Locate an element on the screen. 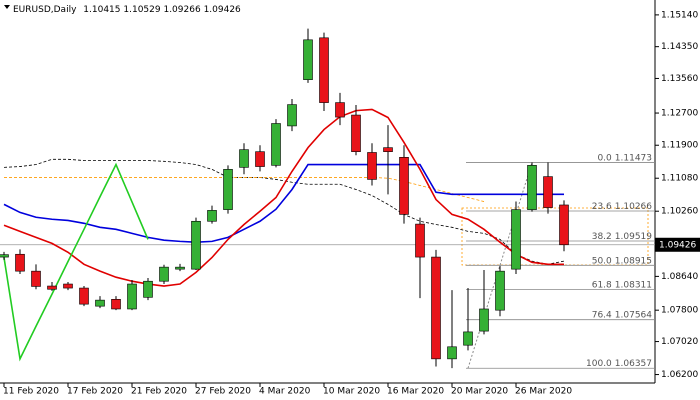 Image resolution: width=700 pixels, height=400 pixels. fib-level-name: 23.6 is located at coordinates (602, 206).